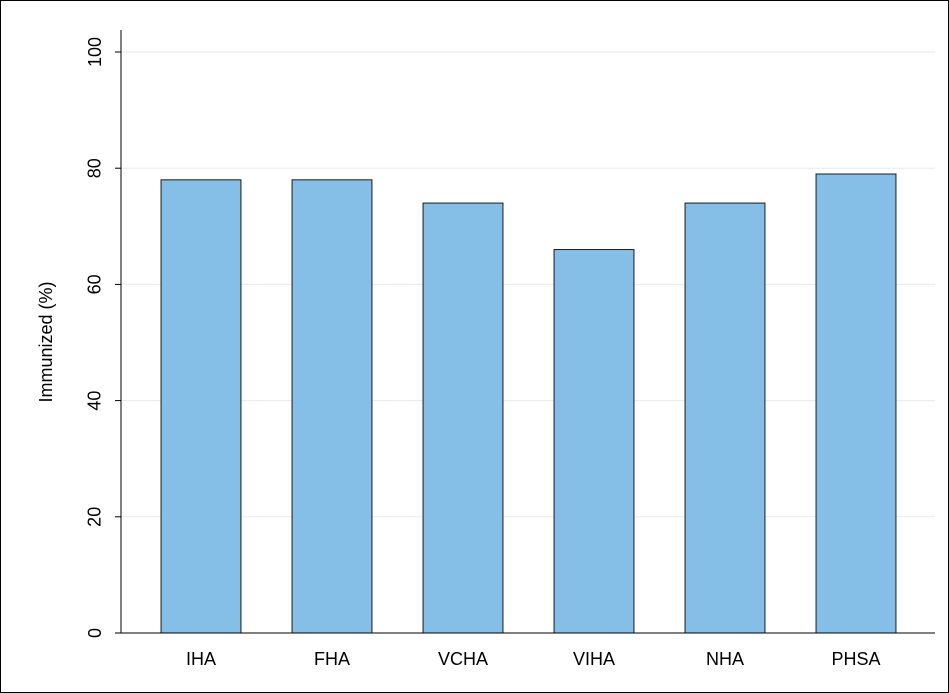 The image size is (949, 693). I want to click on y-tick-label: 20, so click(95, 517).